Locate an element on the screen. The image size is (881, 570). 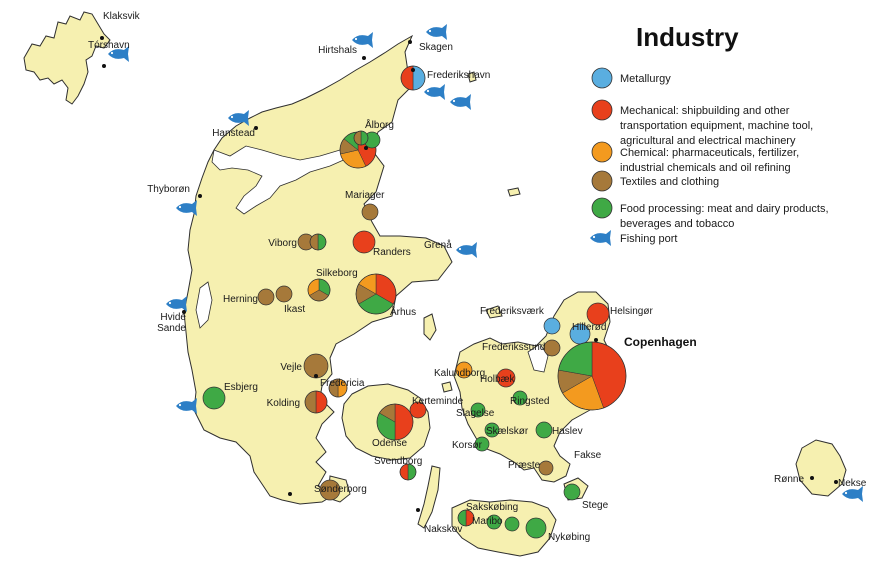
place-label-alborg: Ålborg is located at coordinates (379, 124).